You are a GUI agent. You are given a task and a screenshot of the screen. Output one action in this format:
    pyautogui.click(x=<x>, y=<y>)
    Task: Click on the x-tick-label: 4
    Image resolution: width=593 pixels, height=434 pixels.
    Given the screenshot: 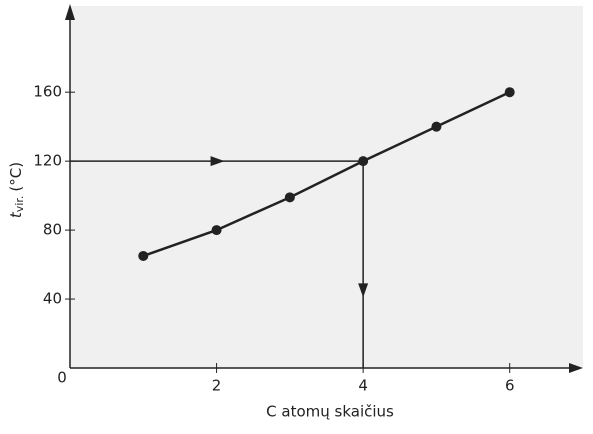 What is the action you would take?
    pyautogui.click(x=363, y=386)
    